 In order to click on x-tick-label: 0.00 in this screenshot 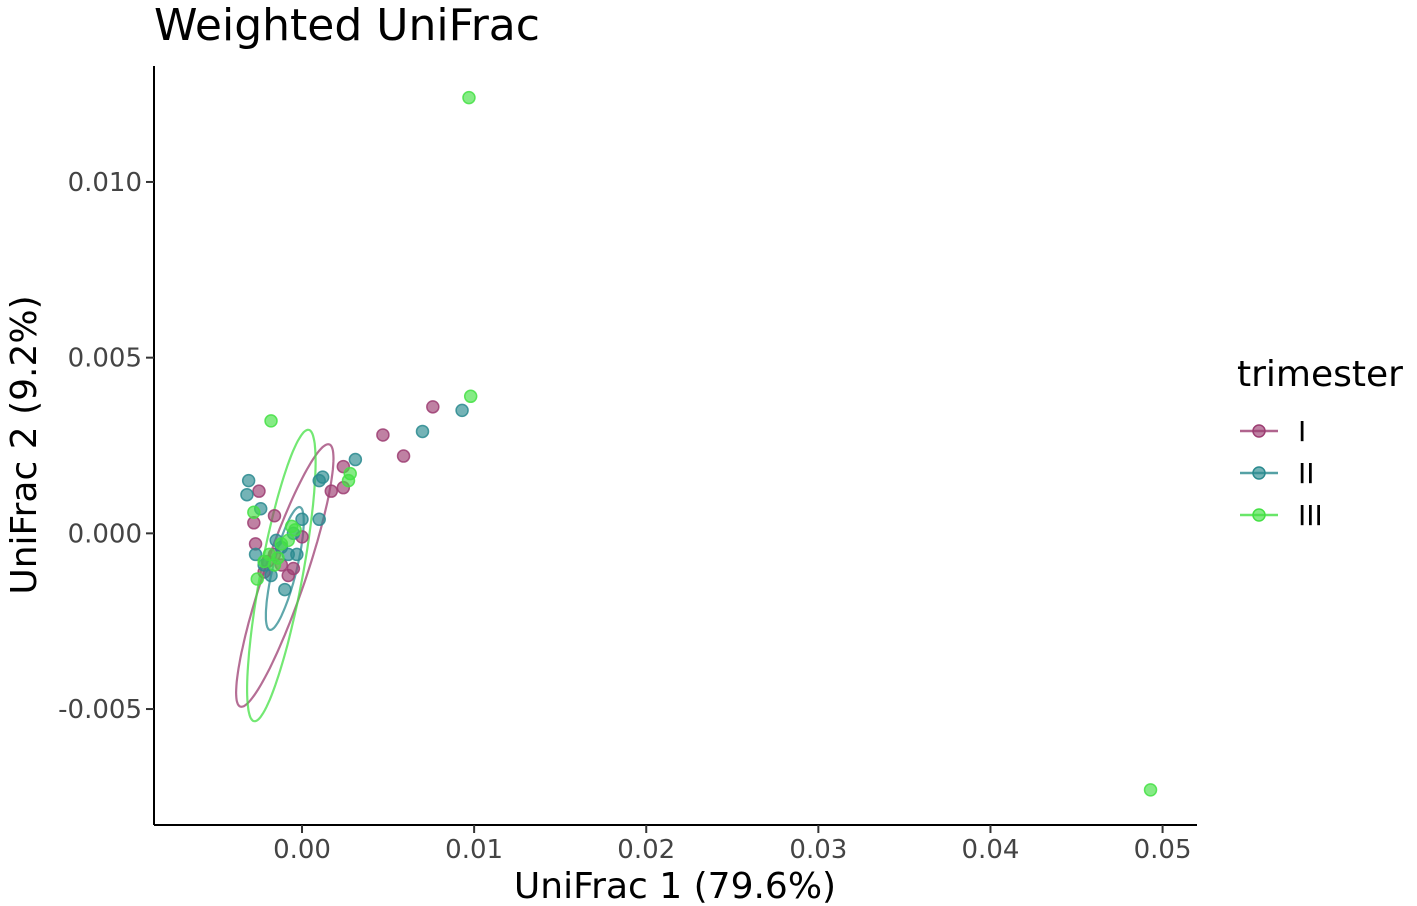, I will do `click(302, 850)`.